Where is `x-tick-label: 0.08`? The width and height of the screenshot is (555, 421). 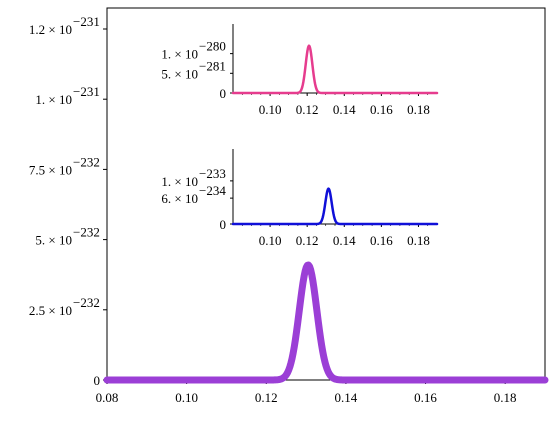 x-tick-label: 0.08 is located at coordinates (107, 397).